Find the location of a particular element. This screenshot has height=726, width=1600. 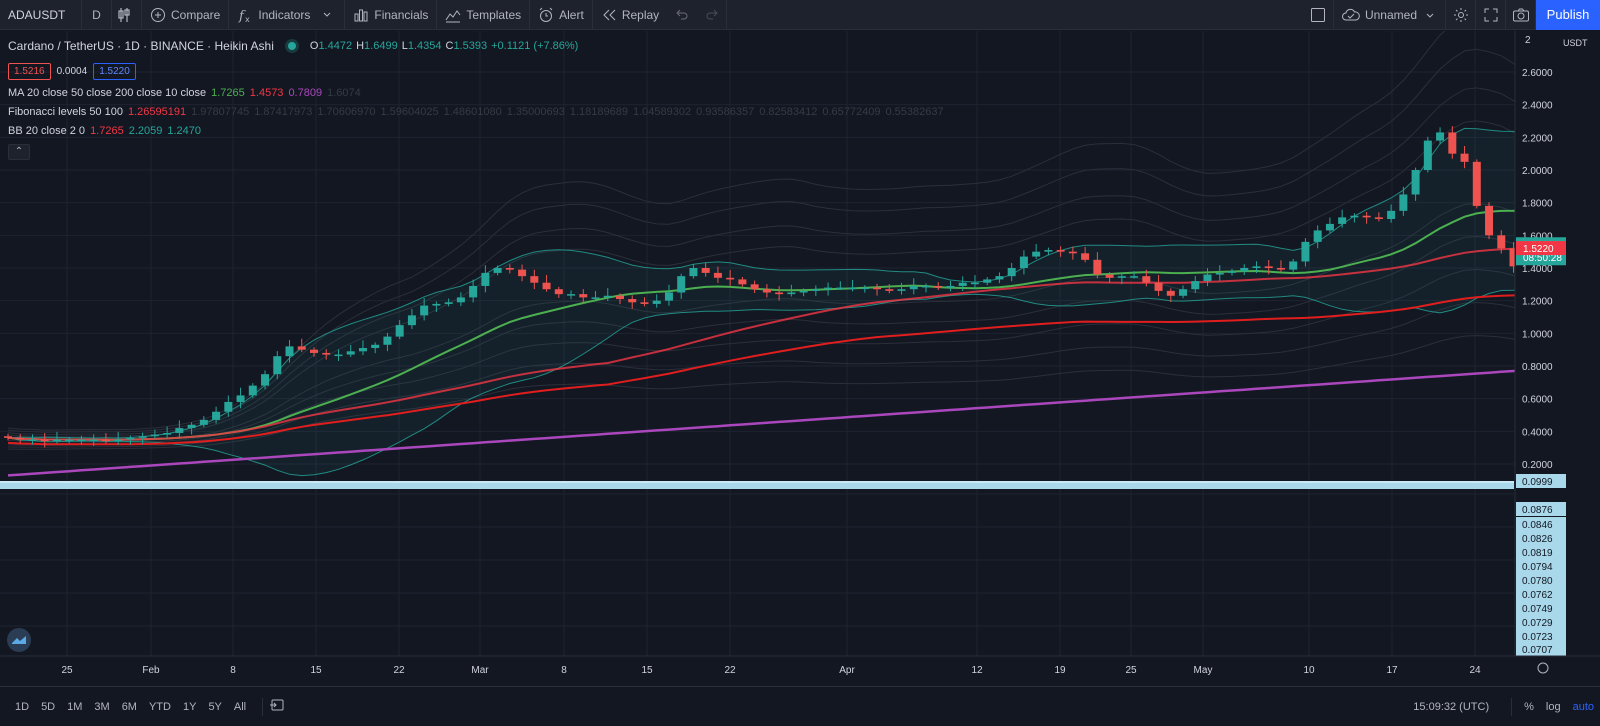

log-scale-toggle: log is located at coordinates (1553, 706).